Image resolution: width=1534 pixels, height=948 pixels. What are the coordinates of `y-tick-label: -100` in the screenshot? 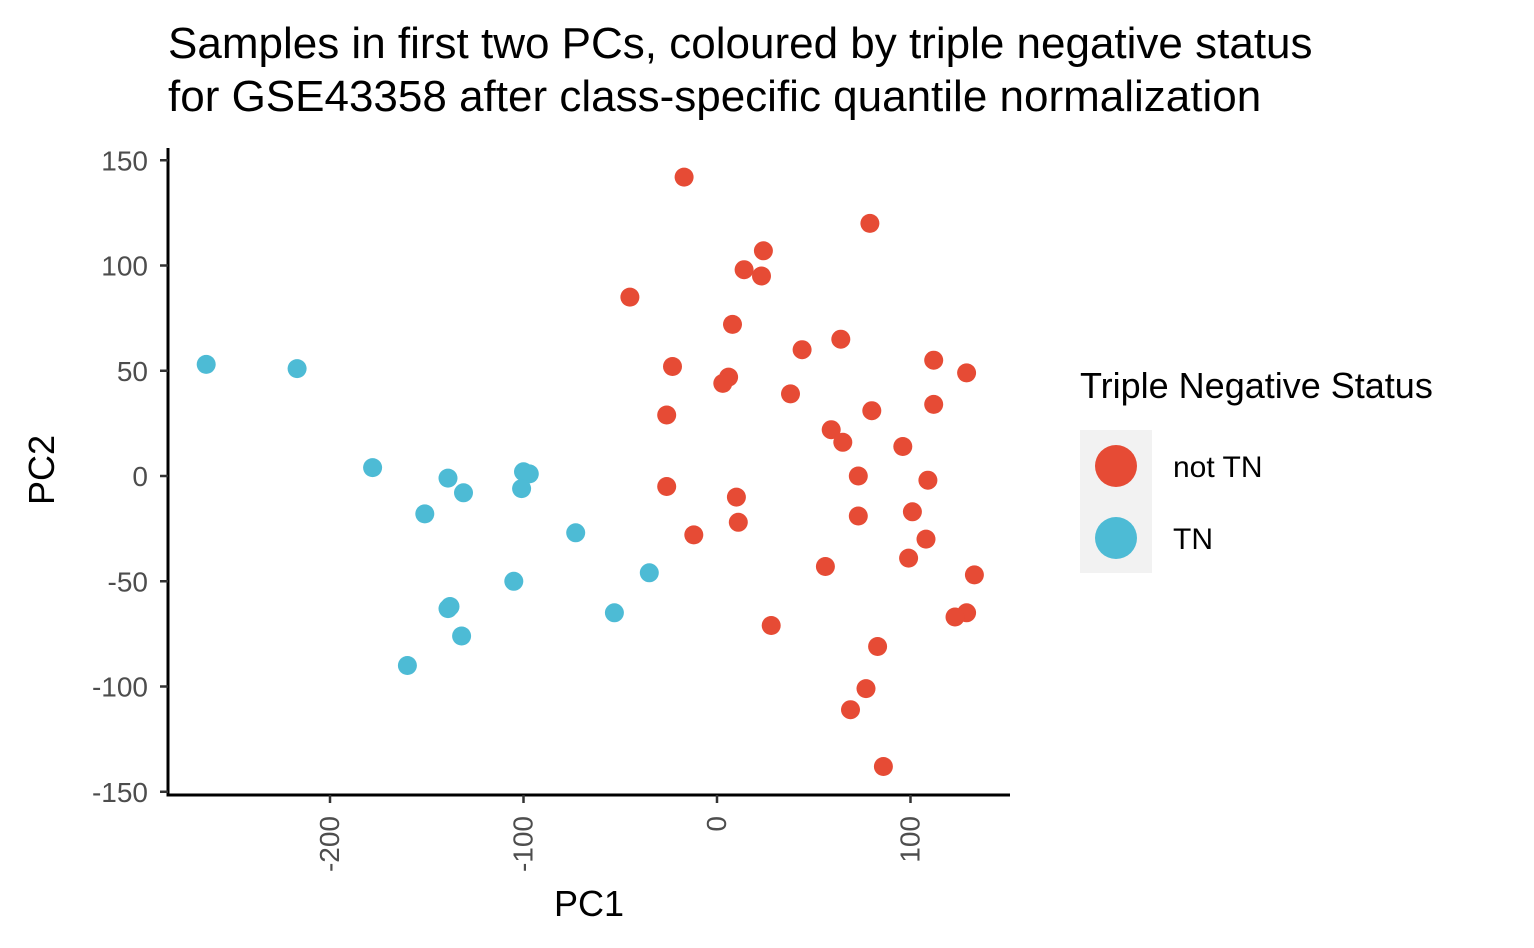 It's located at (120, 687).